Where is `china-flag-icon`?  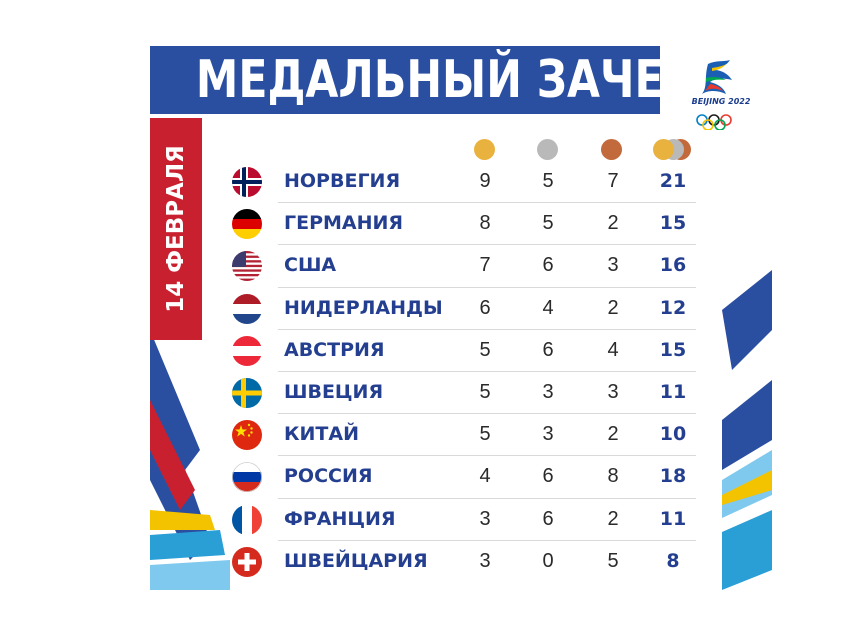
china-flag-icon is located at coordinates (247, 435).